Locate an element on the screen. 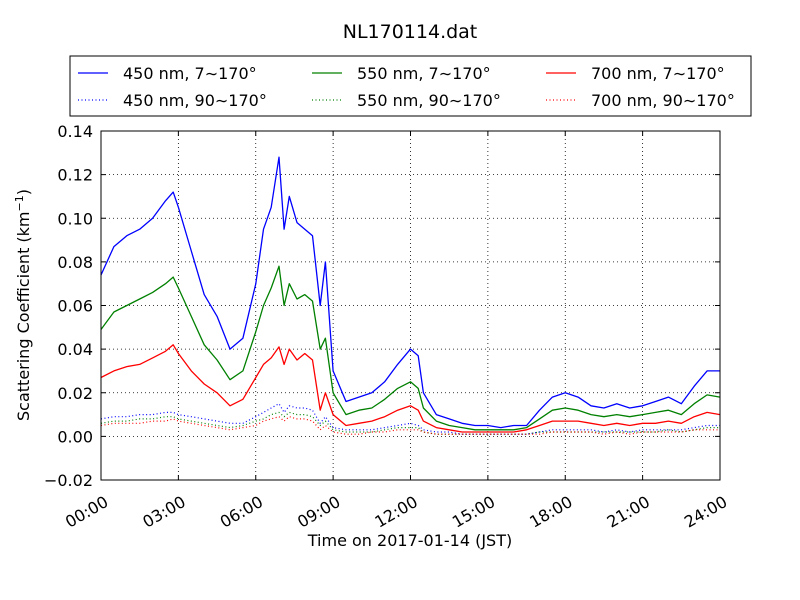 The image size is (800, 600). legend-label-4: 550 nm, 90∼170° is located at coordinates (429, 100).